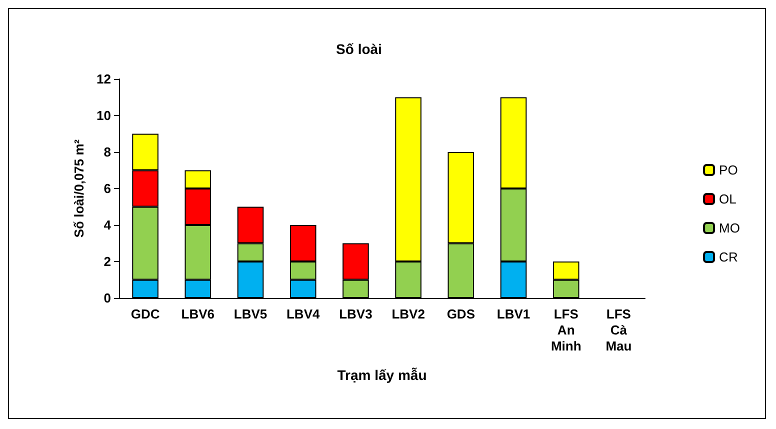 Image resolution: width=776 pixels, height=429 pixels. Describe the element at coordinates (513, 314) in the screenshot. I see `x-tick-label: LBV1` at that location.